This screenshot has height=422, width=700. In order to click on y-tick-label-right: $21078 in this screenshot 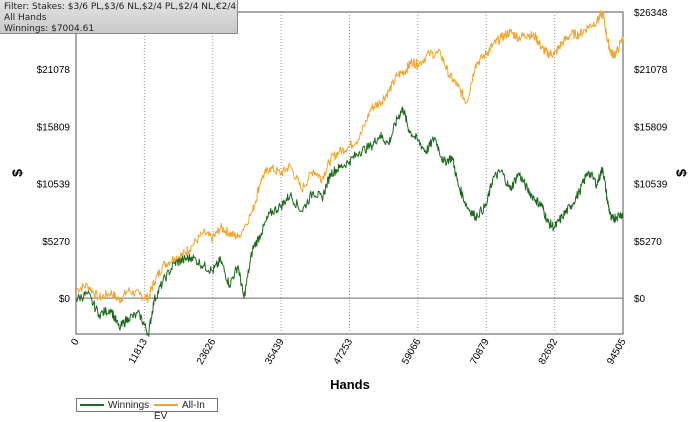, I will do `click(651, 70)`.